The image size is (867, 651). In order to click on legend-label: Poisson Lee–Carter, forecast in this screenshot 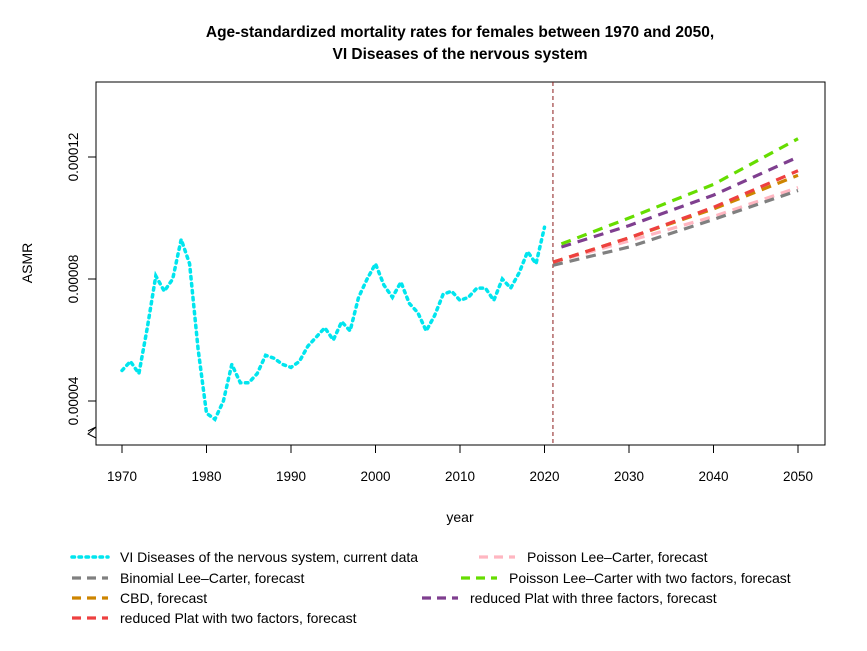, I will do `click(617, 557)`.